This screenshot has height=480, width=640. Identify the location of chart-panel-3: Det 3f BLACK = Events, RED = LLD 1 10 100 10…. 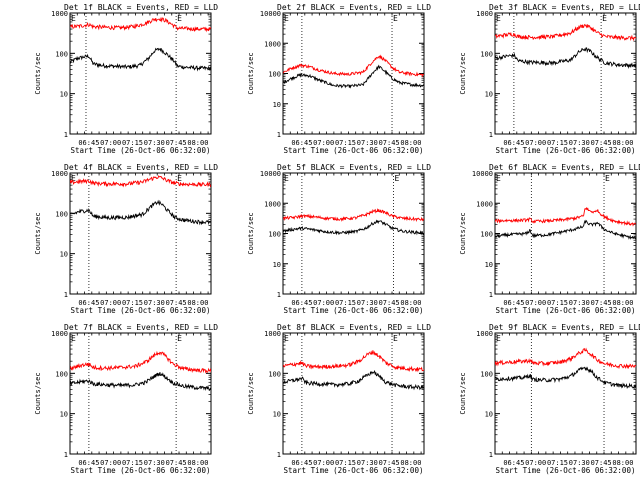
(549, 79).